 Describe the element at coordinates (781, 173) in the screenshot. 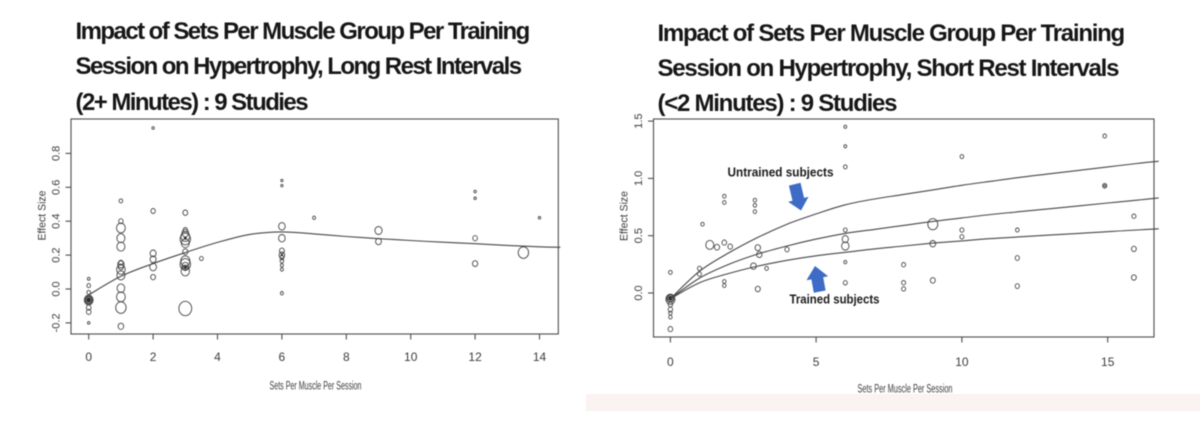

I see `svg-text: Untrained subjects` at that location.